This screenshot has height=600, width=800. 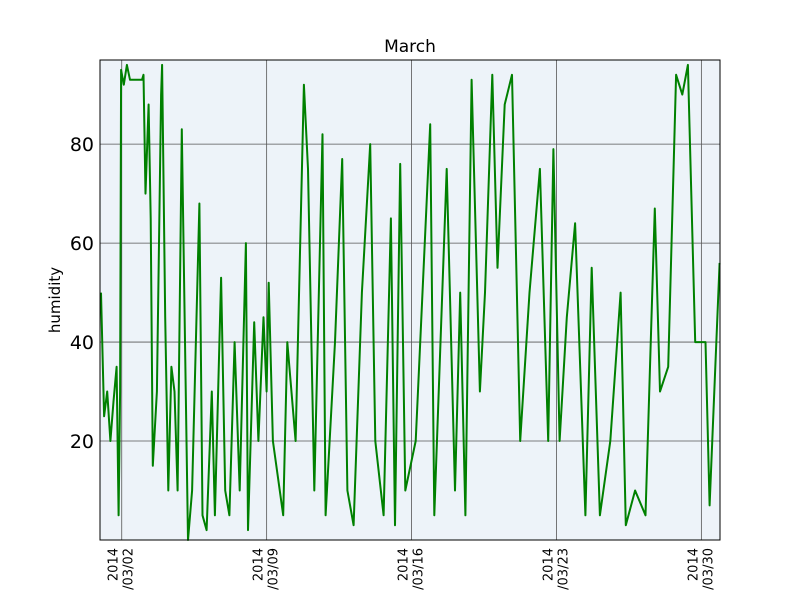 What do you see at coordinates (82, 145) in the screenshot?
I see `y-tick-label: 80` at bounding box center [82, 145].